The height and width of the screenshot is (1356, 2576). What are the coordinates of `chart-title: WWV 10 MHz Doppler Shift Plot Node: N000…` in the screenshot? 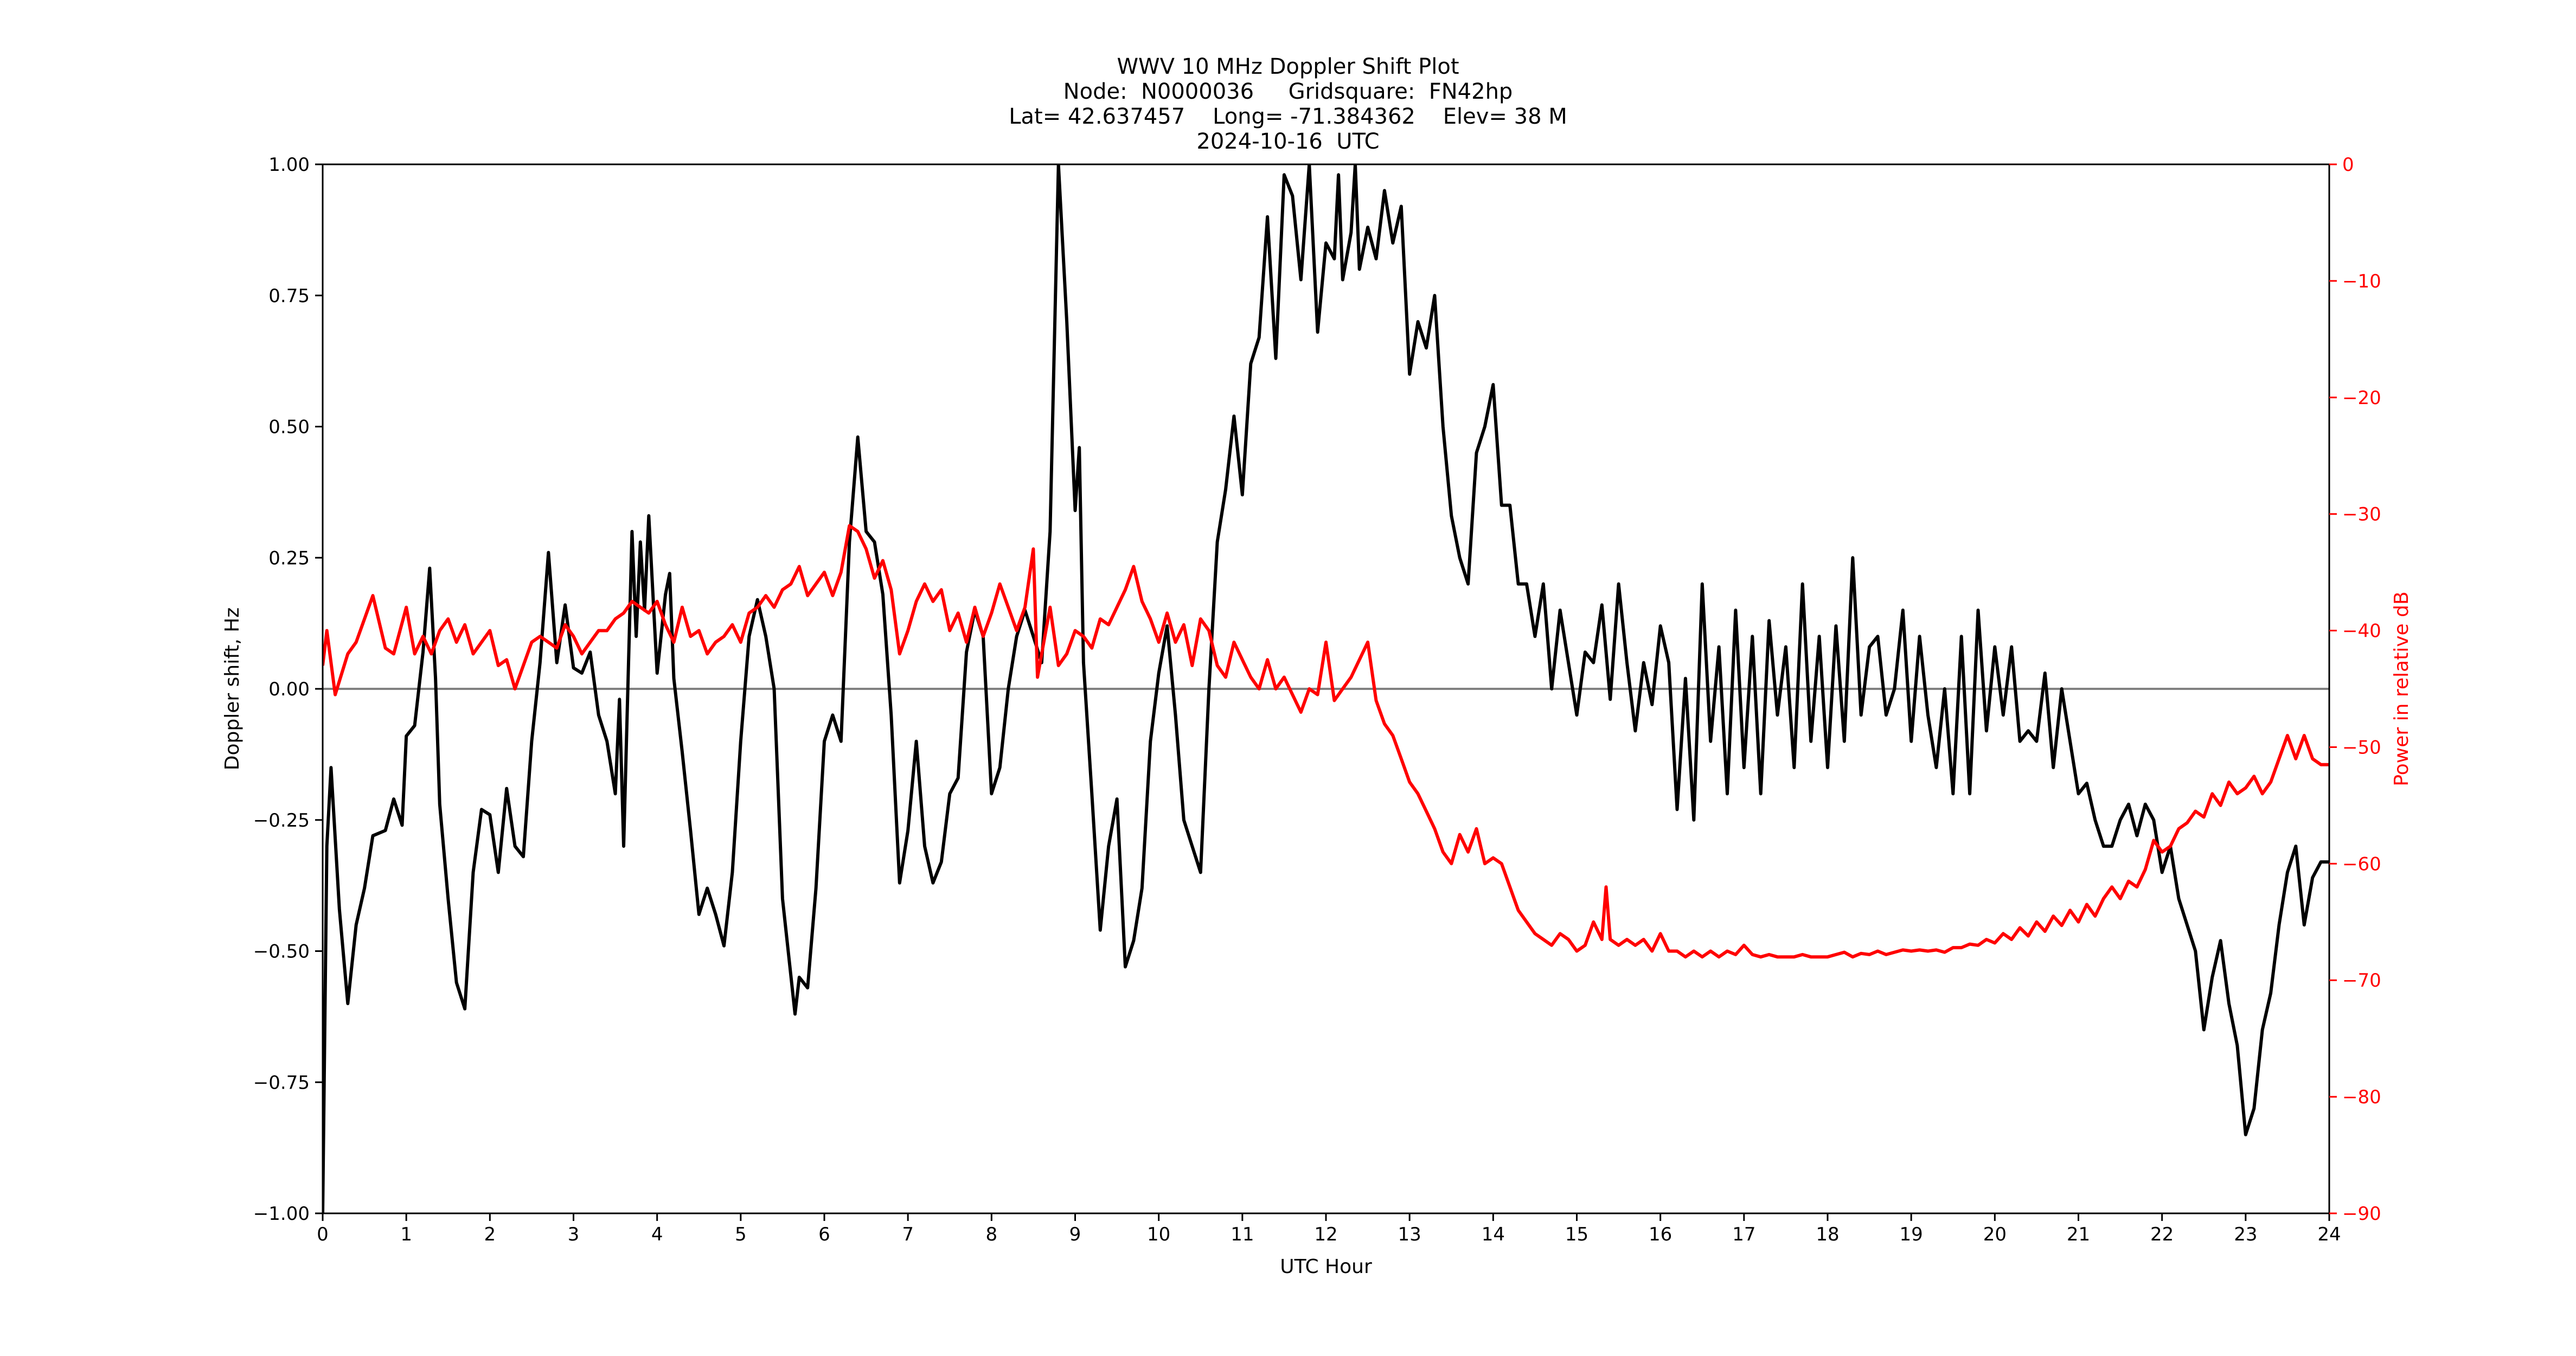 It's located at (1288, 104).